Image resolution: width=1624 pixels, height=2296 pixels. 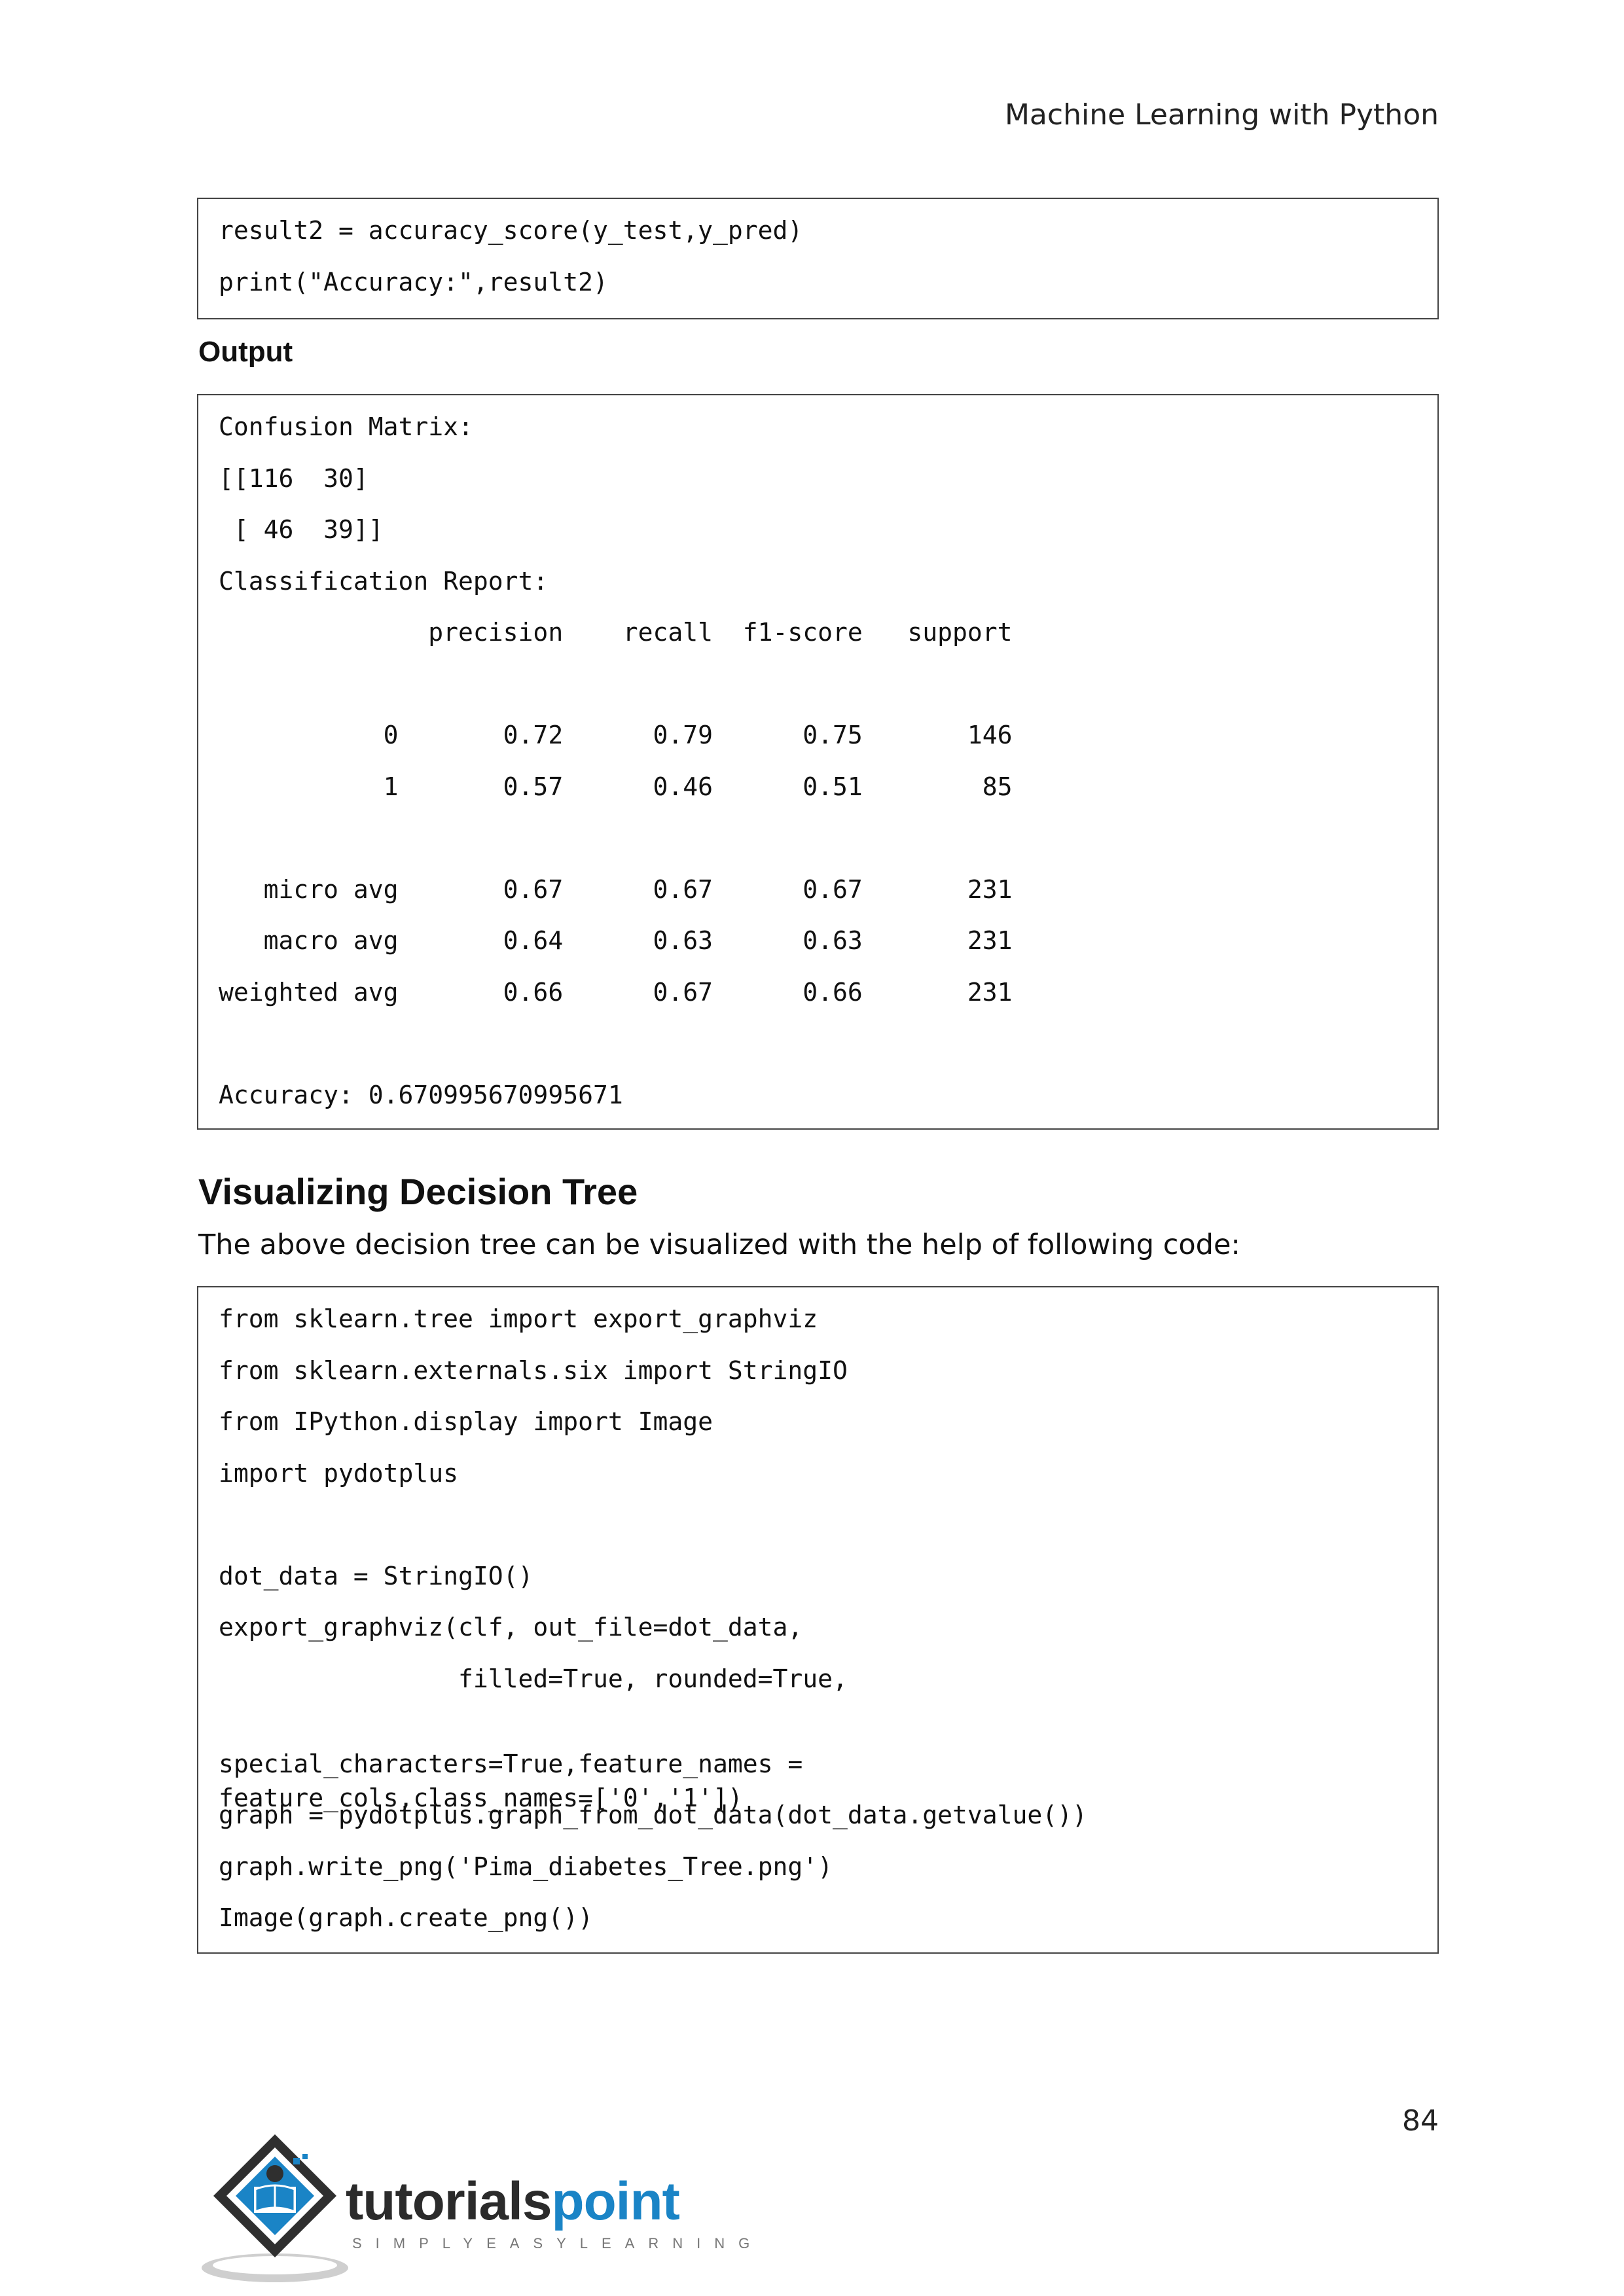 I want to click on output-line: precision recall f1-score support, so click(x=616, y=632).